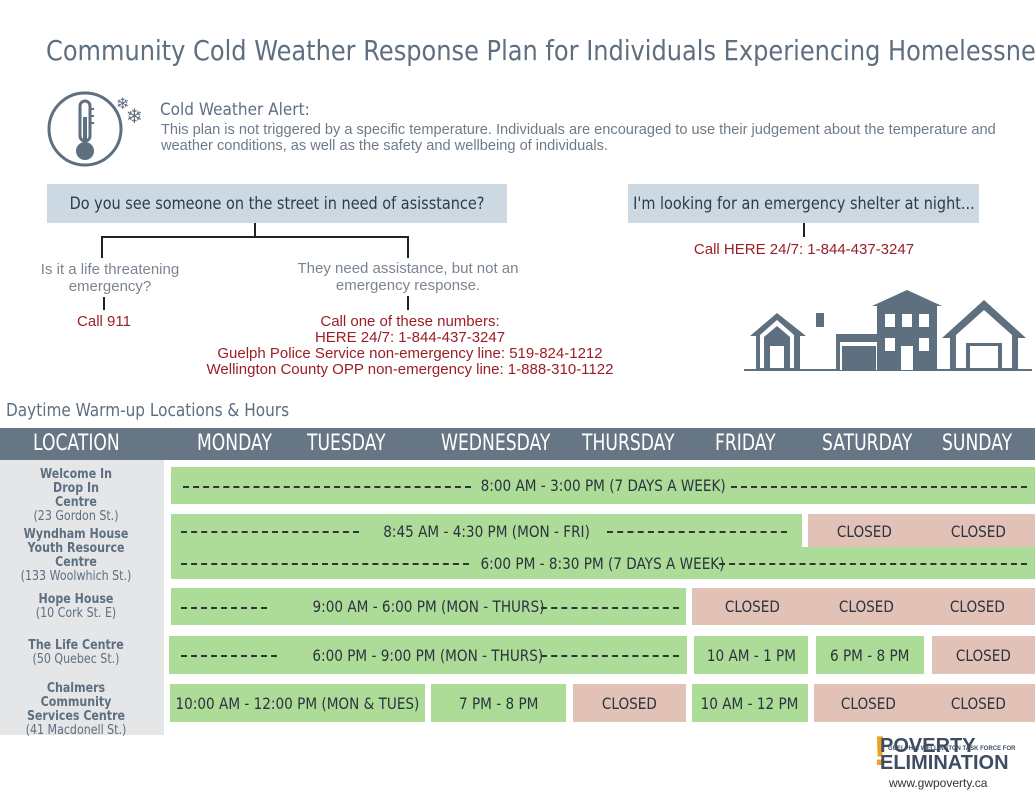  Describe the element at coordinates (76, 488) in the screenshot. I see `location-name: Welcome In Drop In Centre` at that location.